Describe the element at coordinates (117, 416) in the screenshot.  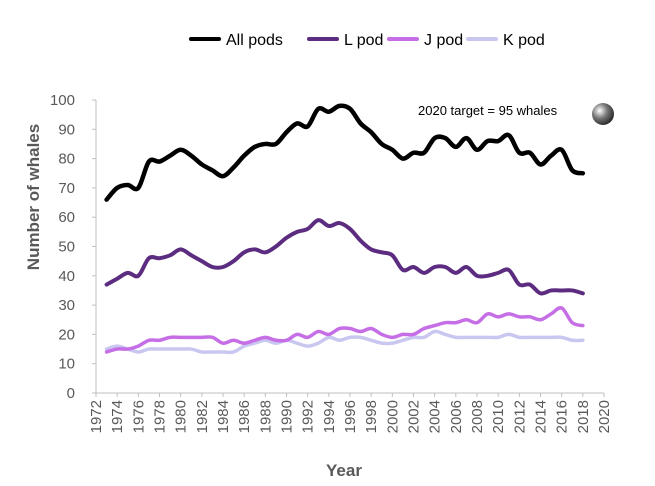
I see `x-tick-label: 1974` at that location.